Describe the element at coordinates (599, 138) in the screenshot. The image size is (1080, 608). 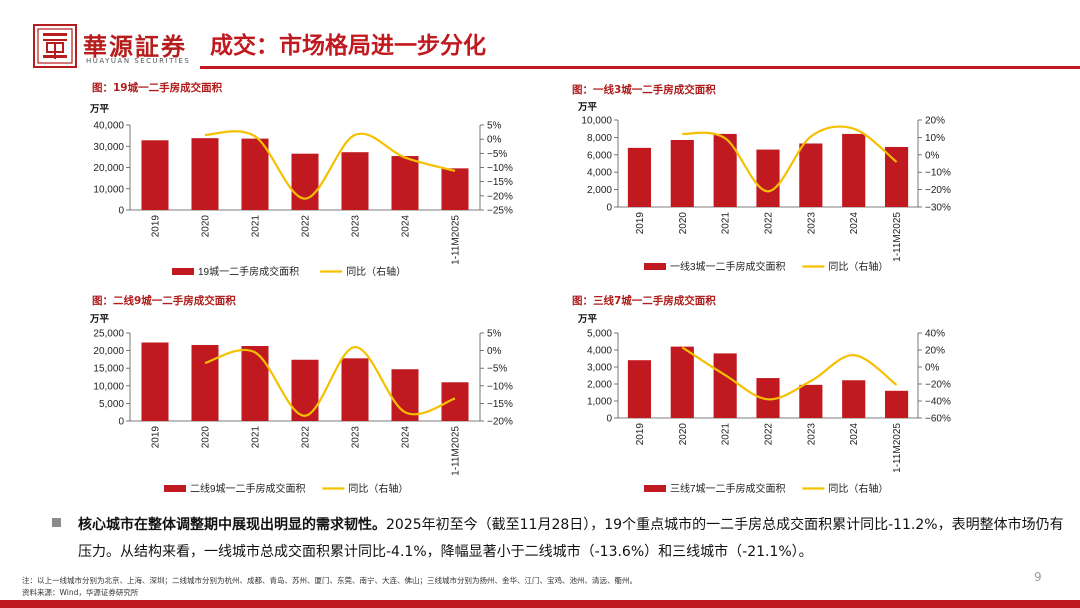
I see `left-tick-label: 8,000` at that location.